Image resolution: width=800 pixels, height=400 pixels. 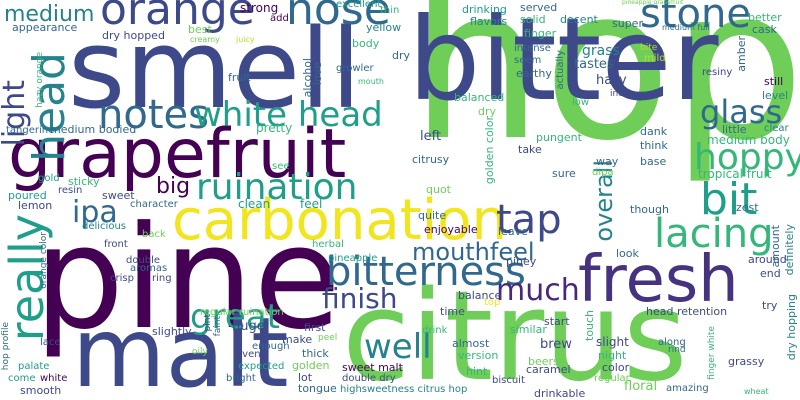 I want to click on word-grapefruit: grapefruit, so click(x=177, y=154).